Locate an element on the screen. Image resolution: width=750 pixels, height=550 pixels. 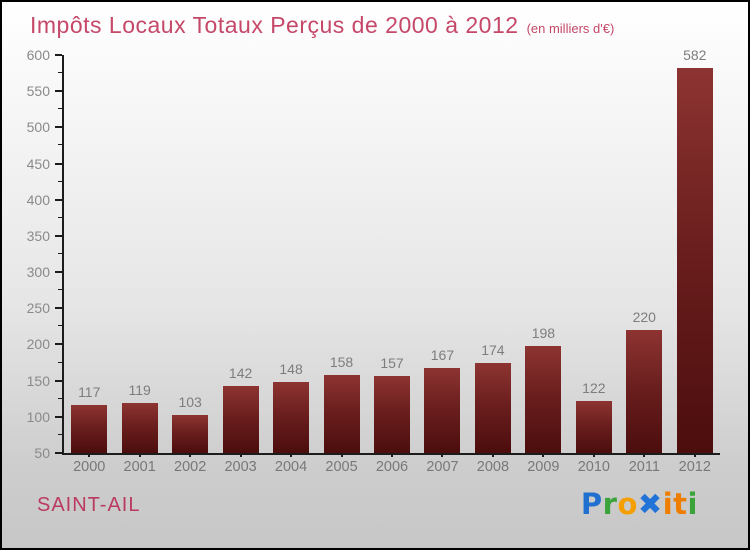
logo-letter: r is located at coordinates (610, 504).